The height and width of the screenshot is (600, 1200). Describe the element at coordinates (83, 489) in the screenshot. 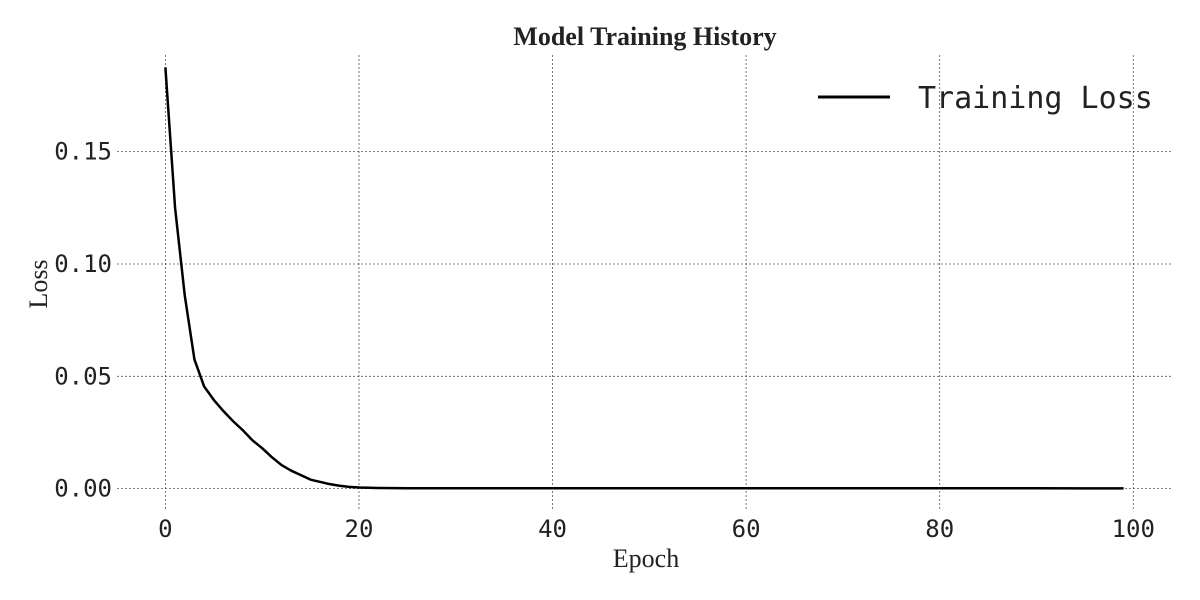

I see `y-tick-label: 0.00` at that location.